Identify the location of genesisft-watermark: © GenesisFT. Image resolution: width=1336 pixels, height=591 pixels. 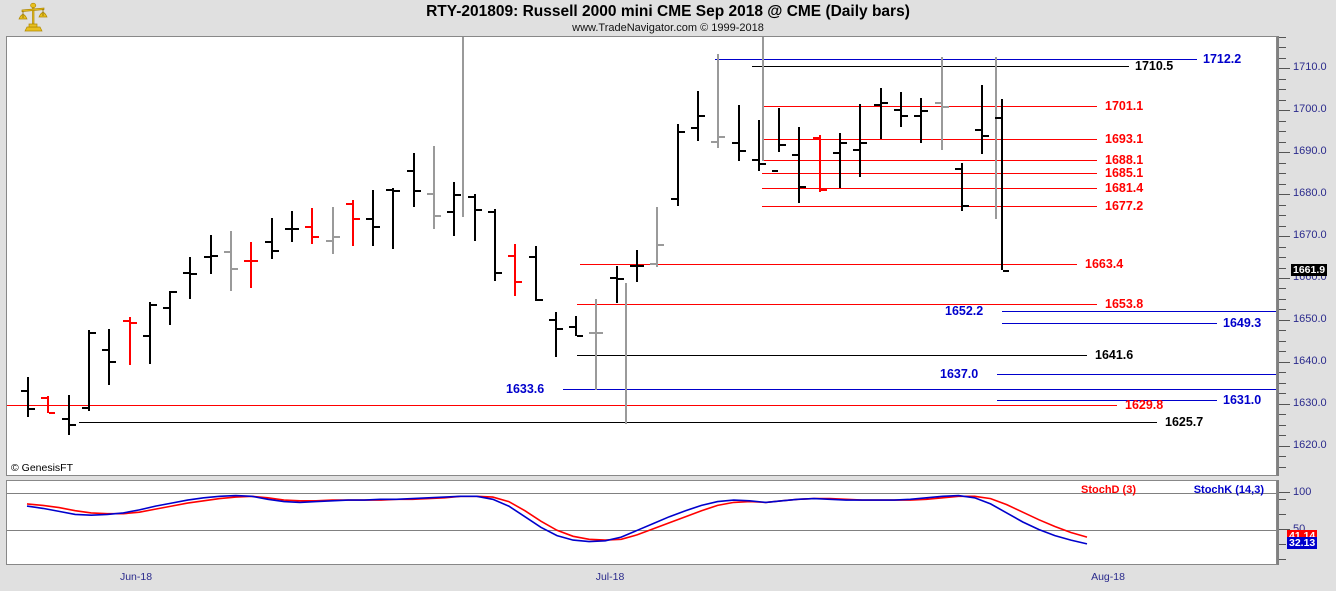
(42, 468).